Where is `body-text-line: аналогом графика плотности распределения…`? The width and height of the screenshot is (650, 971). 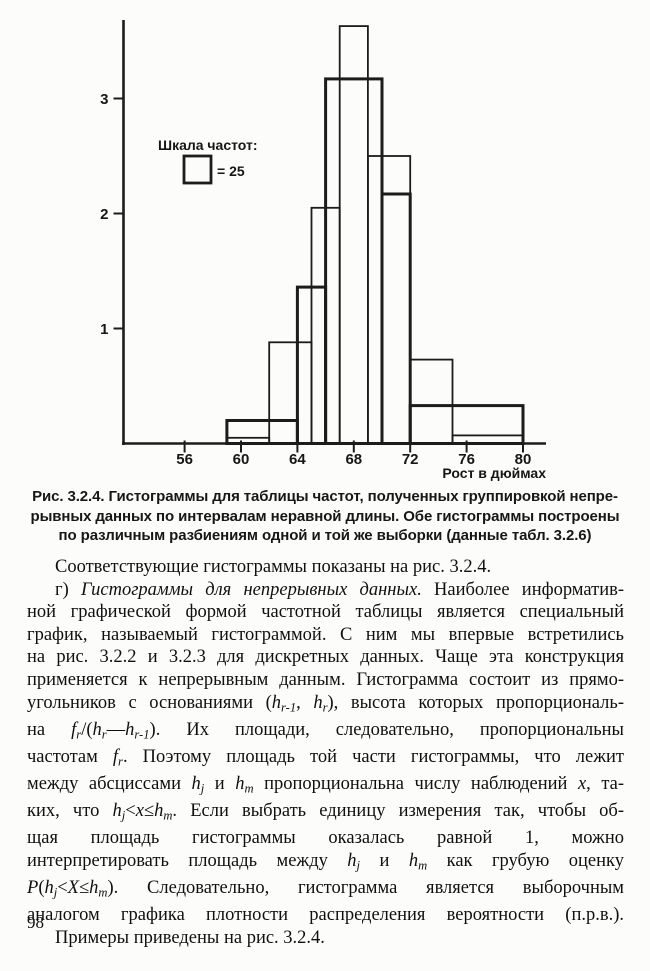
body-text-line: аналогом графика плотности распределения… is located at coordinates (325, 915).